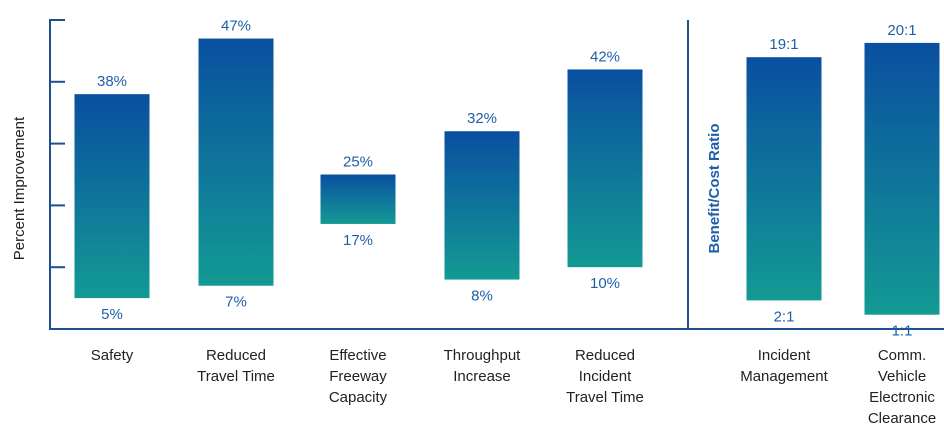 The width and height of the screenshot is (944, 438). I want to click on category-label: Electronic, so click(902, 397).